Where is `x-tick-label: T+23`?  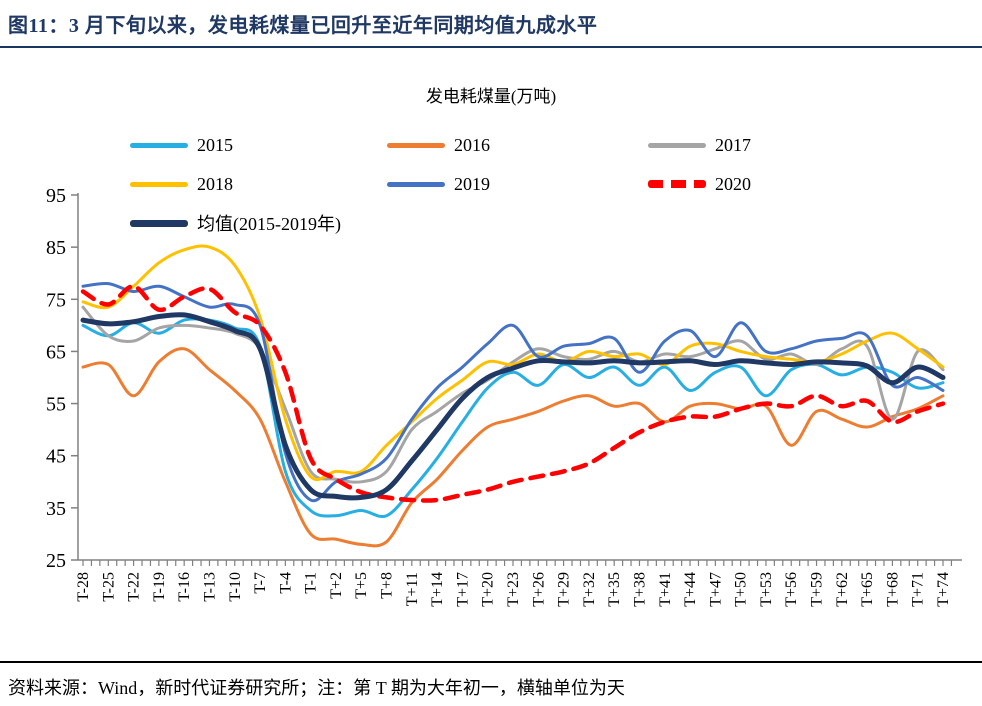
x-tick-label: T+23 is located at coordinates (513, 589).